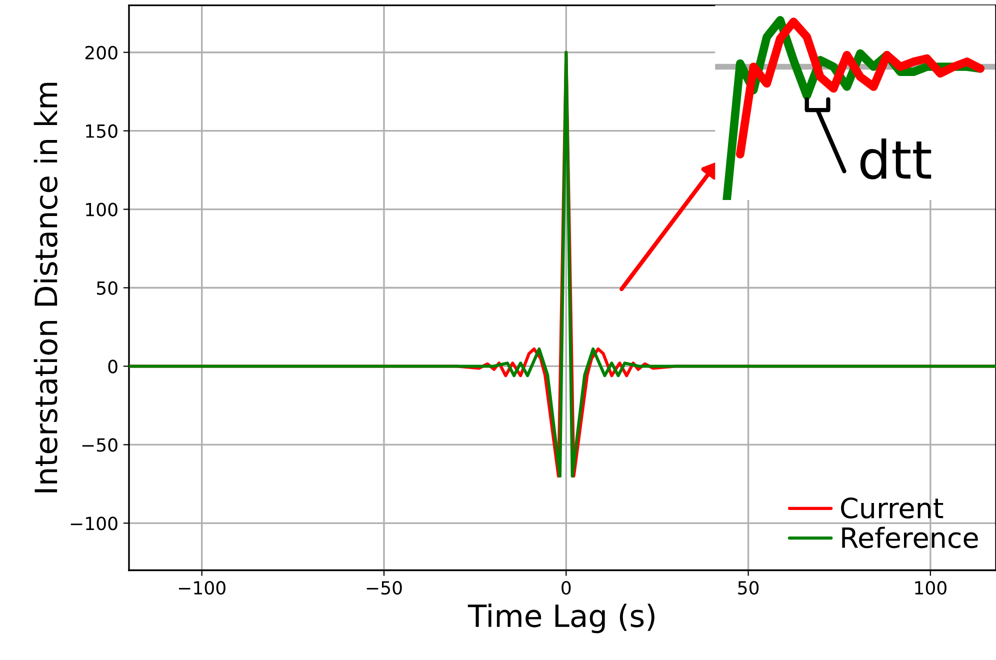 This screenshot has height=660, width=996. What do you see at coordinates (896, 159) in the screenshot?
I see `annotation: dtt` at bounding box center [896, 159].